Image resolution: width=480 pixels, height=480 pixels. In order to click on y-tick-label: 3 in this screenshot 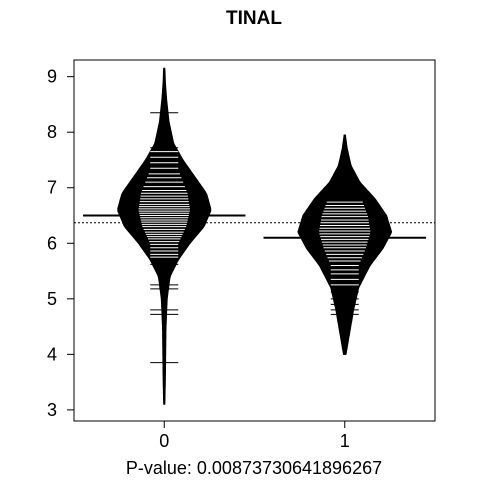, I will do `click(52, 410)`.